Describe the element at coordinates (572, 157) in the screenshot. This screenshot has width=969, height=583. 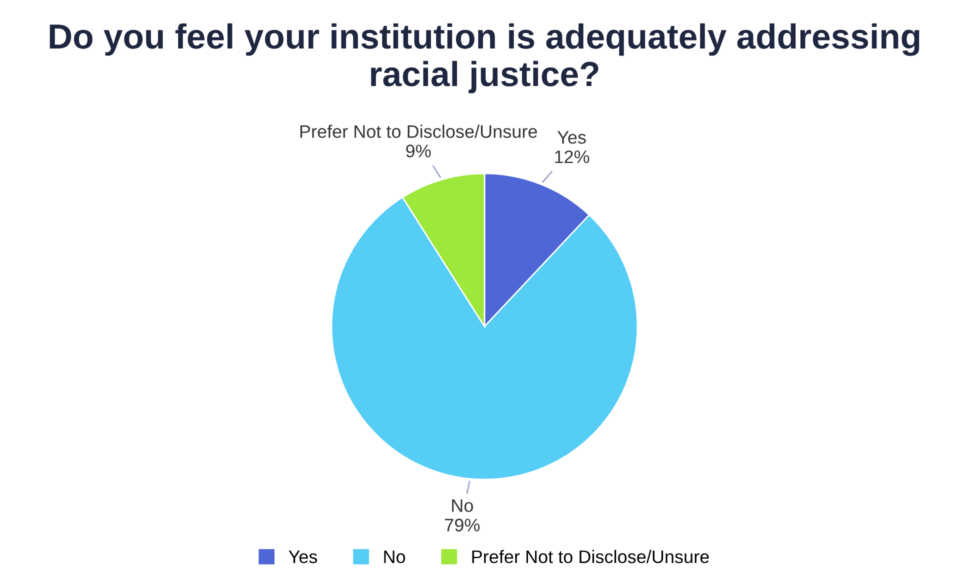
I see `data-label: 12%` at that location.